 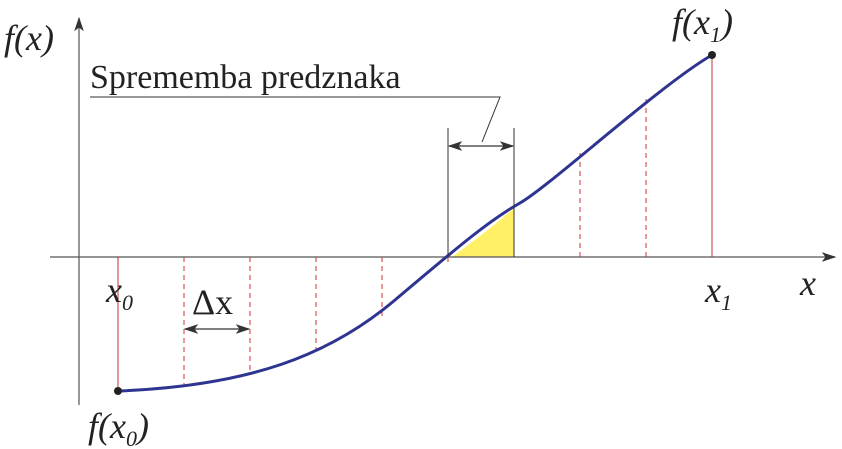 I want to click on point-x1, so click(x=712, y=55).